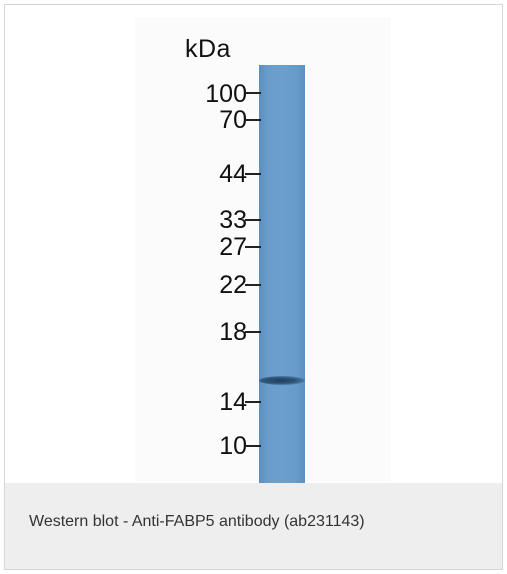 This screenshot has height=574, width=507. What do you see at coordinates (233, 174) in the screenshot?
I see `marker-label-44: 44` at bounding box center [233, 174].